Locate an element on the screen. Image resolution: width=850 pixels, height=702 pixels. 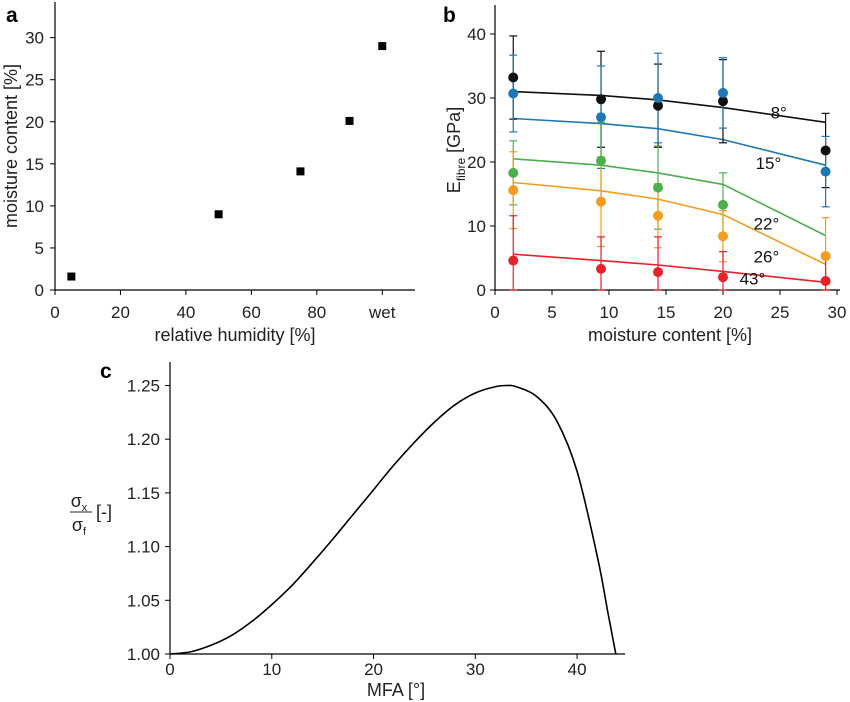
panel-c-x-tick-label: 30 is located at coordinates (475, 669).